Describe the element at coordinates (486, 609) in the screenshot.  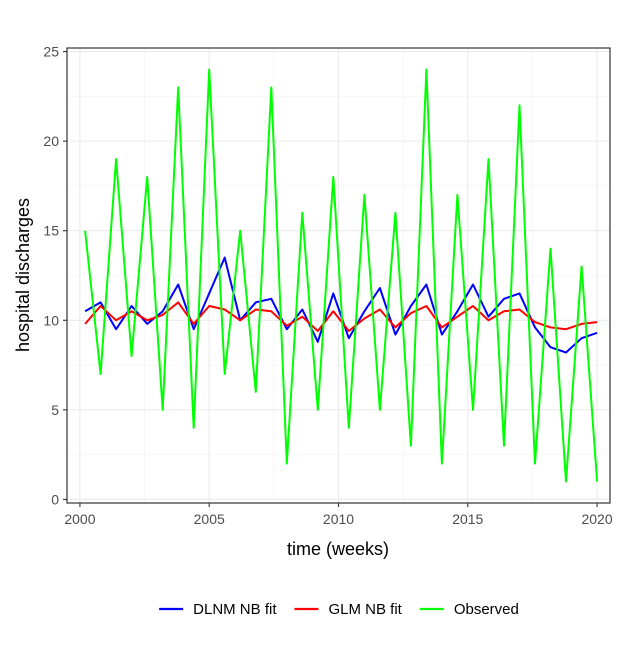
I see `legend-label-observed: Observed` at that location.